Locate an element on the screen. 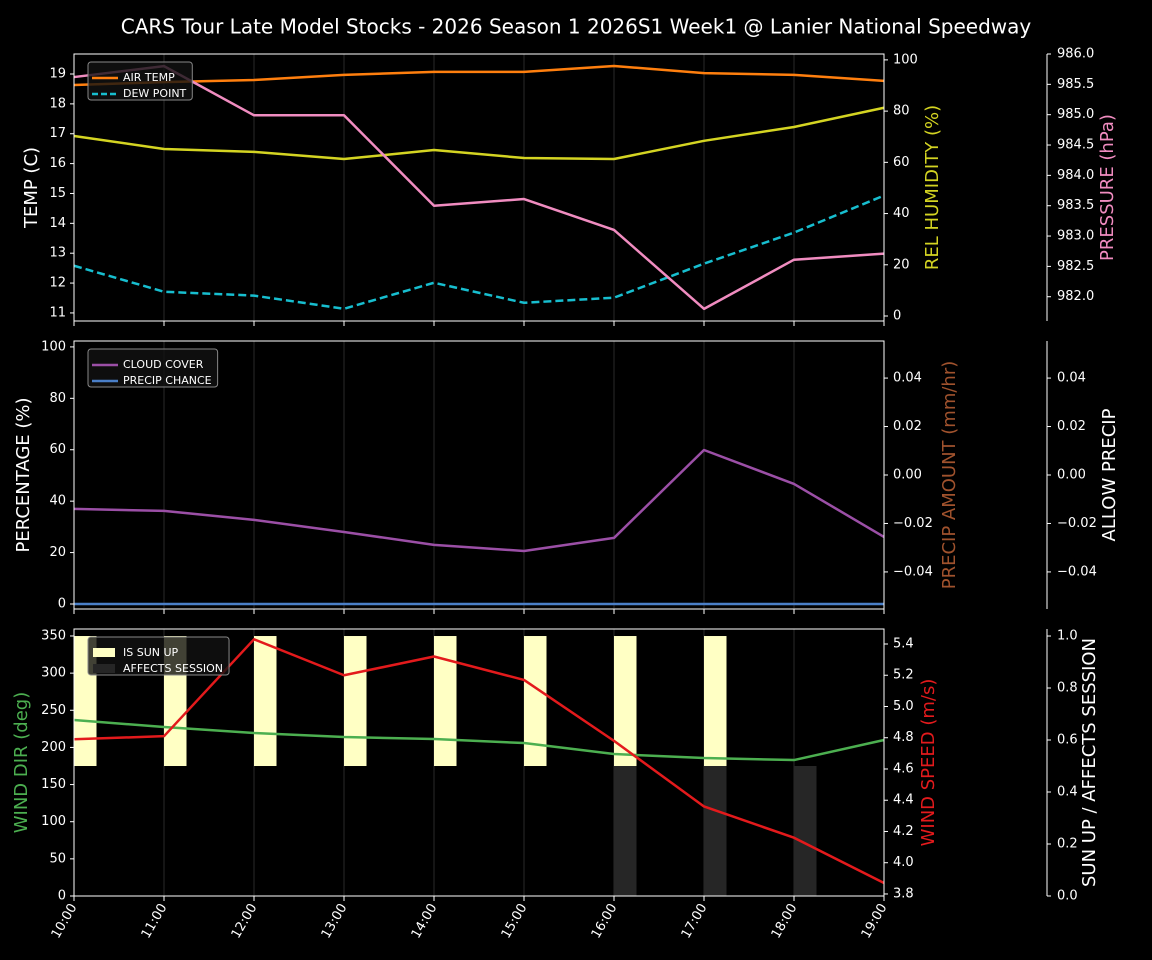 Image resolution: width=1152 pixels, height=960 pixels. y2-tick-label: 80 is located at coordinates (901, 111).